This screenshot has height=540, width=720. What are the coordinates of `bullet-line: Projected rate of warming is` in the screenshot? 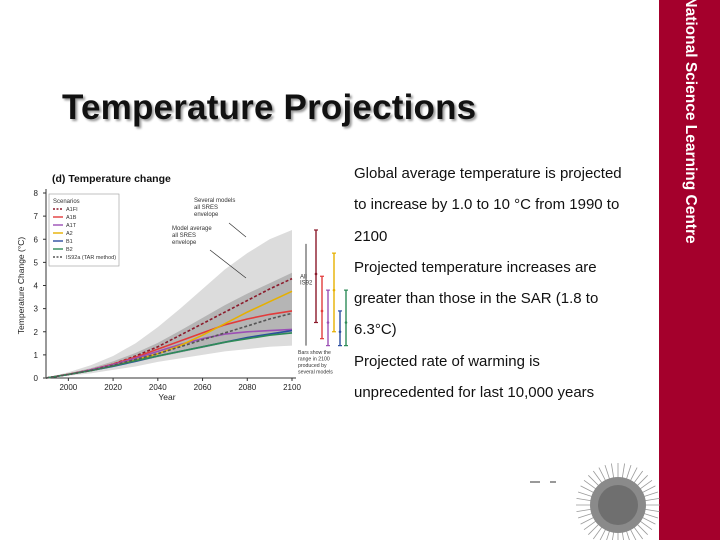 It's located at (447, 361).